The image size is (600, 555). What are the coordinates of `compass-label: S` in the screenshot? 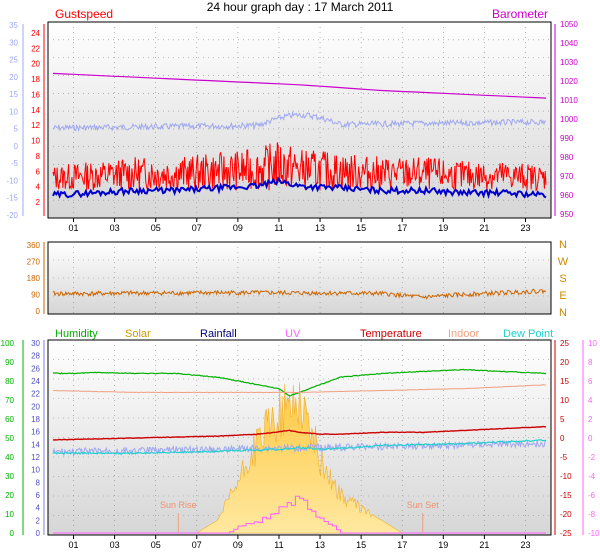 It's located at (562, 279).